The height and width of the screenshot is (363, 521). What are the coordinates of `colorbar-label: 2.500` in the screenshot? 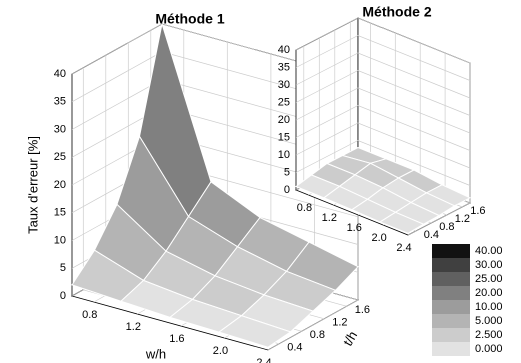 It's located at (489, 335).